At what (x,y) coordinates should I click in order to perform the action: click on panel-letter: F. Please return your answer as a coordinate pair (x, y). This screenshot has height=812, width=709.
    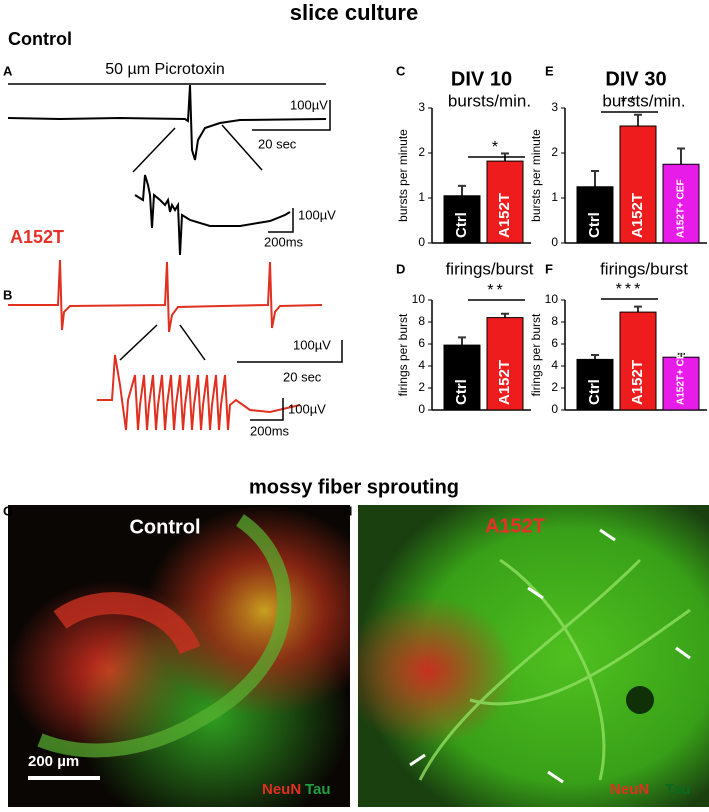
    Looking at the image, I should click on (549, 268).